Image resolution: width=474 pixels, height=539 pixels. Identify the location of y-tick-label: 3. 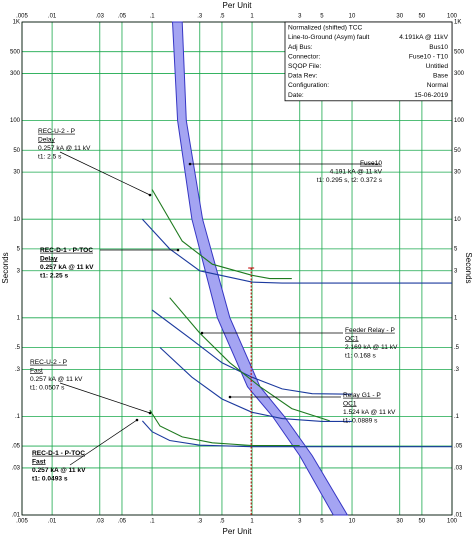
(19, 271).